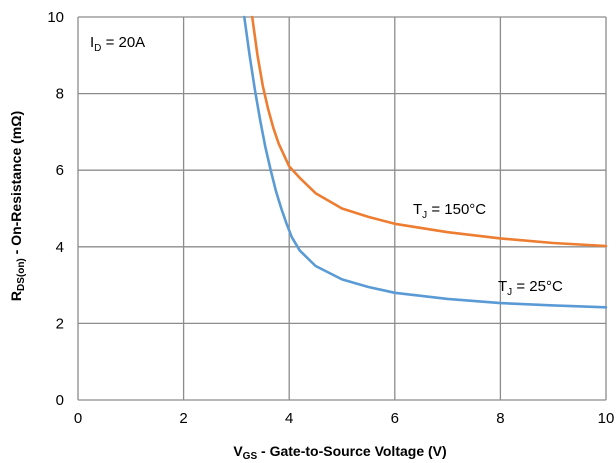 The width and height of the screenshot is (616, 463). What do you see at coordinates (289, 418) in the screenshot?
I see `x-tick-label: 4` at bounding box center [289, 418].